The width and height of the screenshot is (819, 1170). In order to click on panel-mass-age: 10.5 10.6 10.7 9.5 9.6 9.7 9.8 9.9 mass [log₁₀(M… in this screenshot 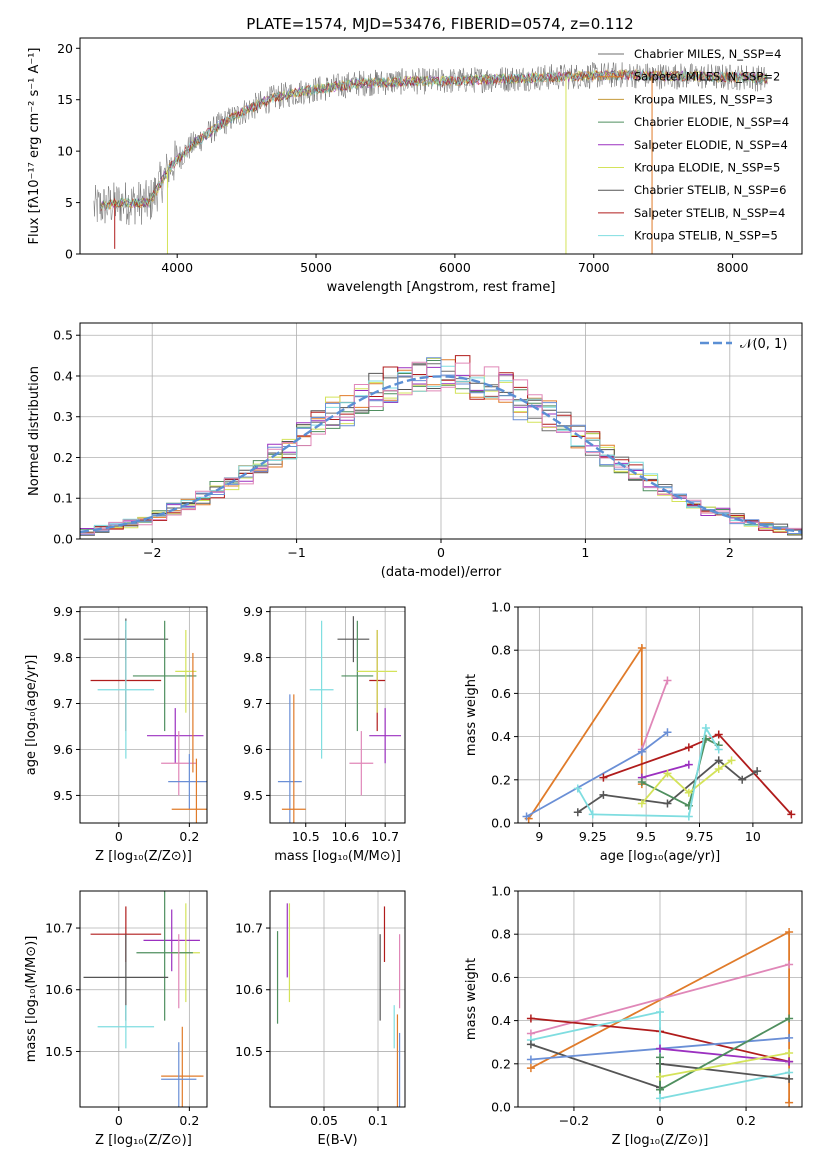, I will do `click(324, 734)`.